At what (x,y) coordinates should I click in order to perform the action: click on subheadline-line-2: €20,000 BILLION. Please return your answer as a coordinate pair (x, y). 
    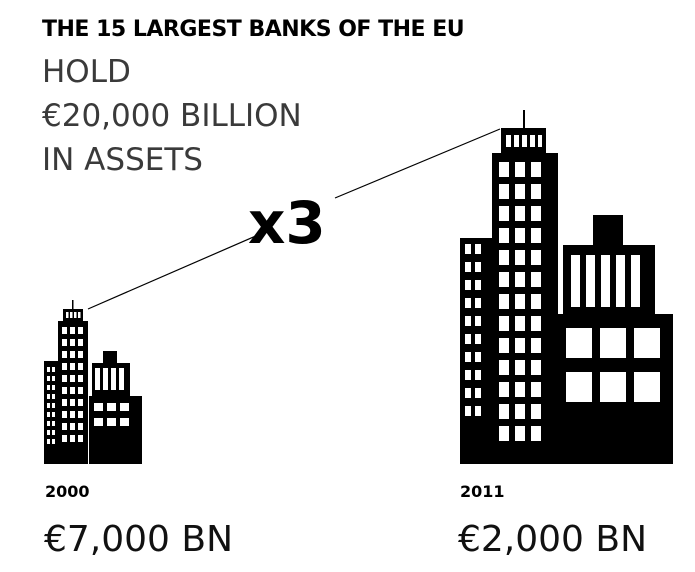
    Looking at the image, I should click on (172, 116).